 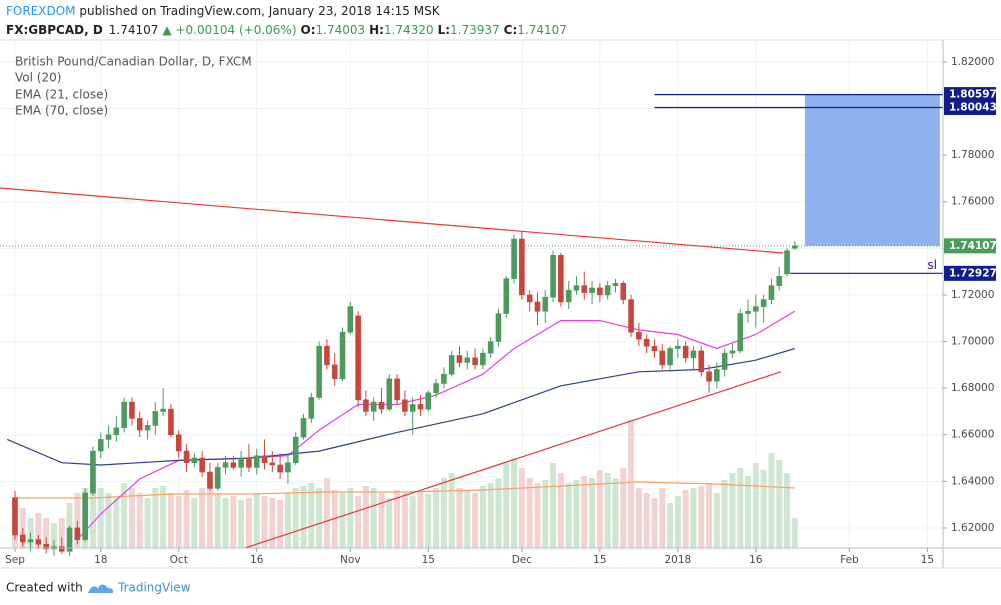 What do you see at coordinates (522, 560) in the screenshot?
I see `x-tick-label: Dec` at bounding box center [522, 560].